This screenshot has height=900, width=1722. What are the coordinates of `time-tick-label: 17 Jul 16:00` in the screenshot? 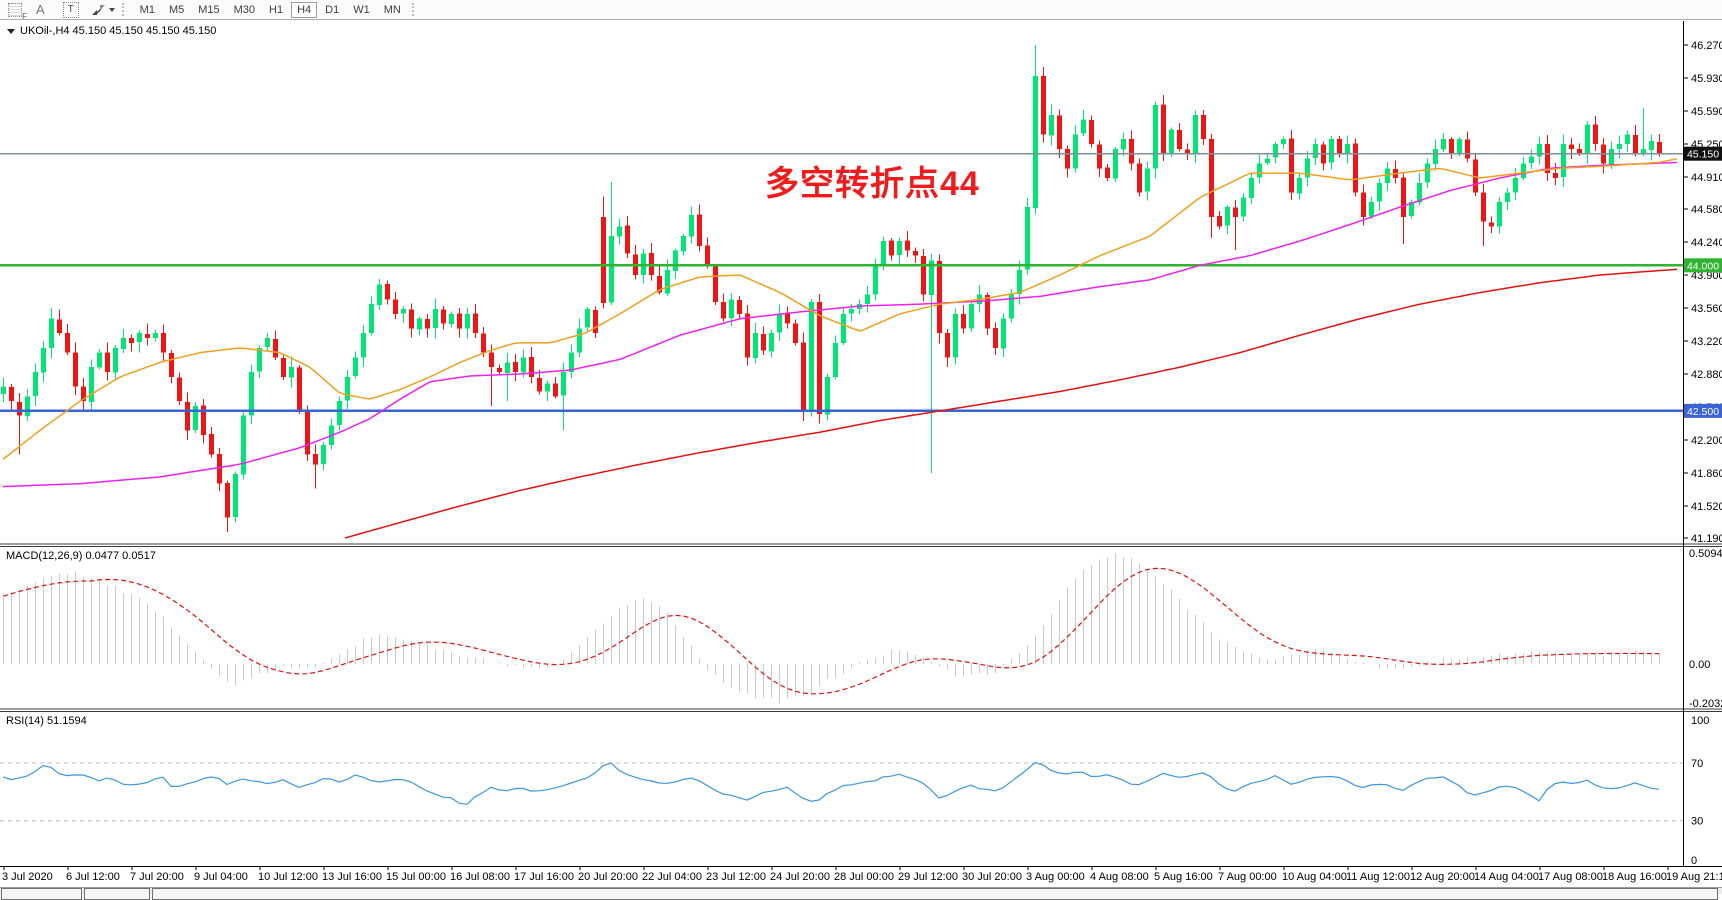 It's located at (544, 877).